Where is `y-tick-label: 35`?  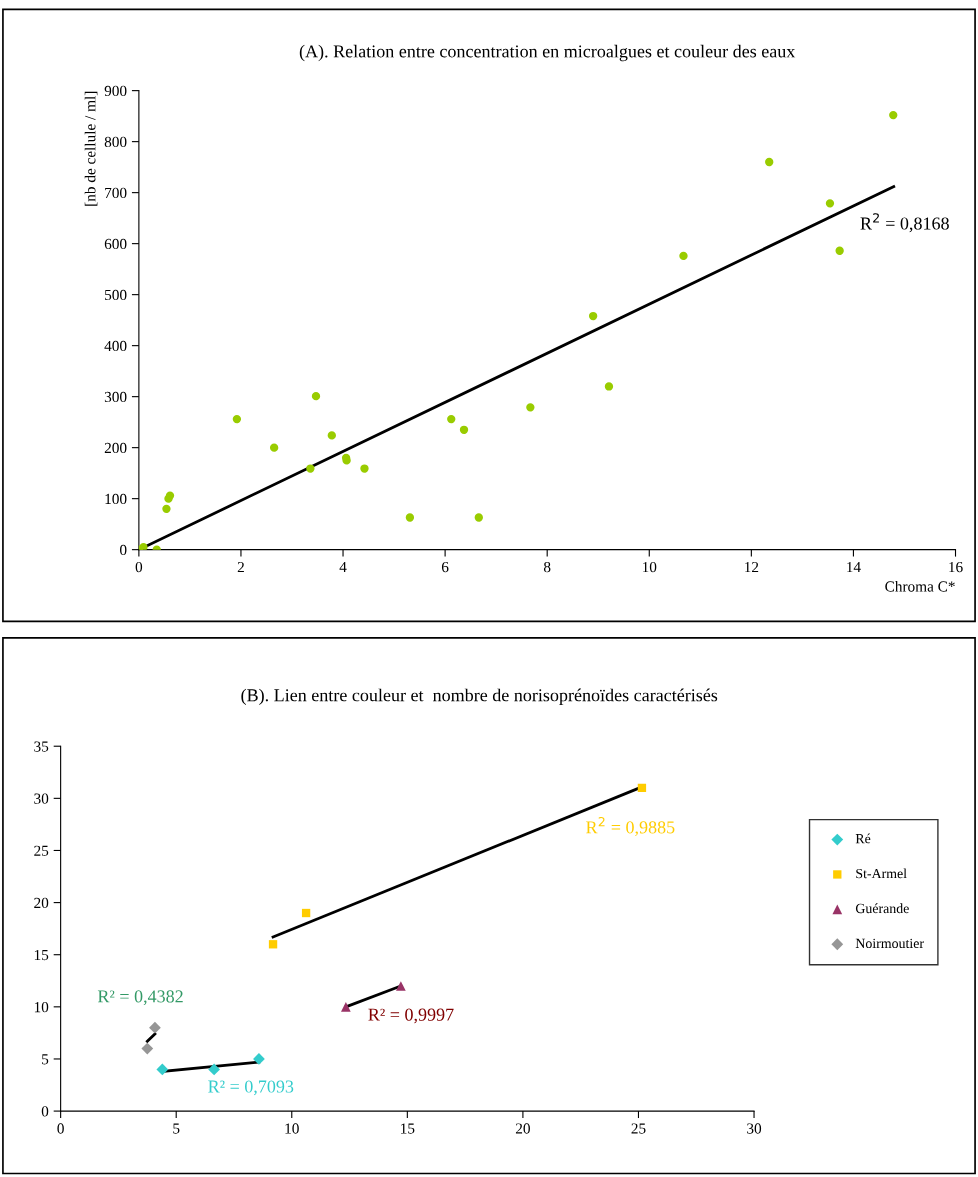 y-tick-label: 35 is located at coordinates (41, 746).